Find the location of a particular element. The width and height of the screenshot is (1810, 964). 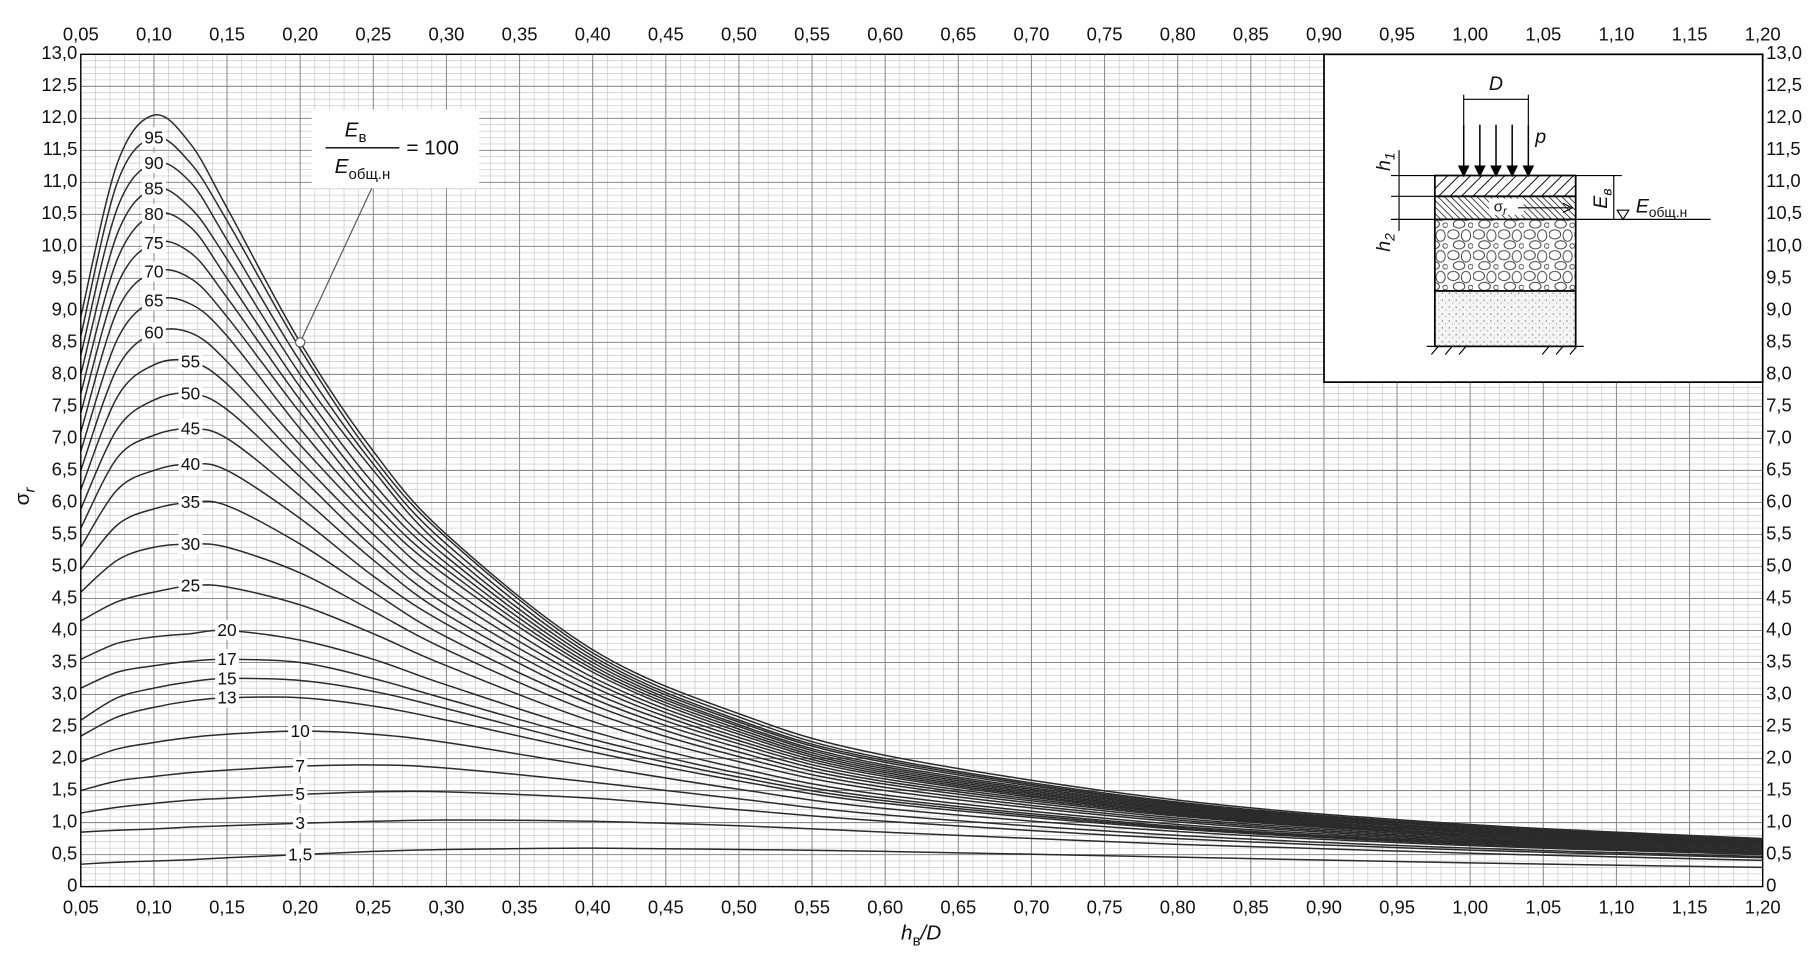

curve-label: 10 is located at coordinates (300, 731).